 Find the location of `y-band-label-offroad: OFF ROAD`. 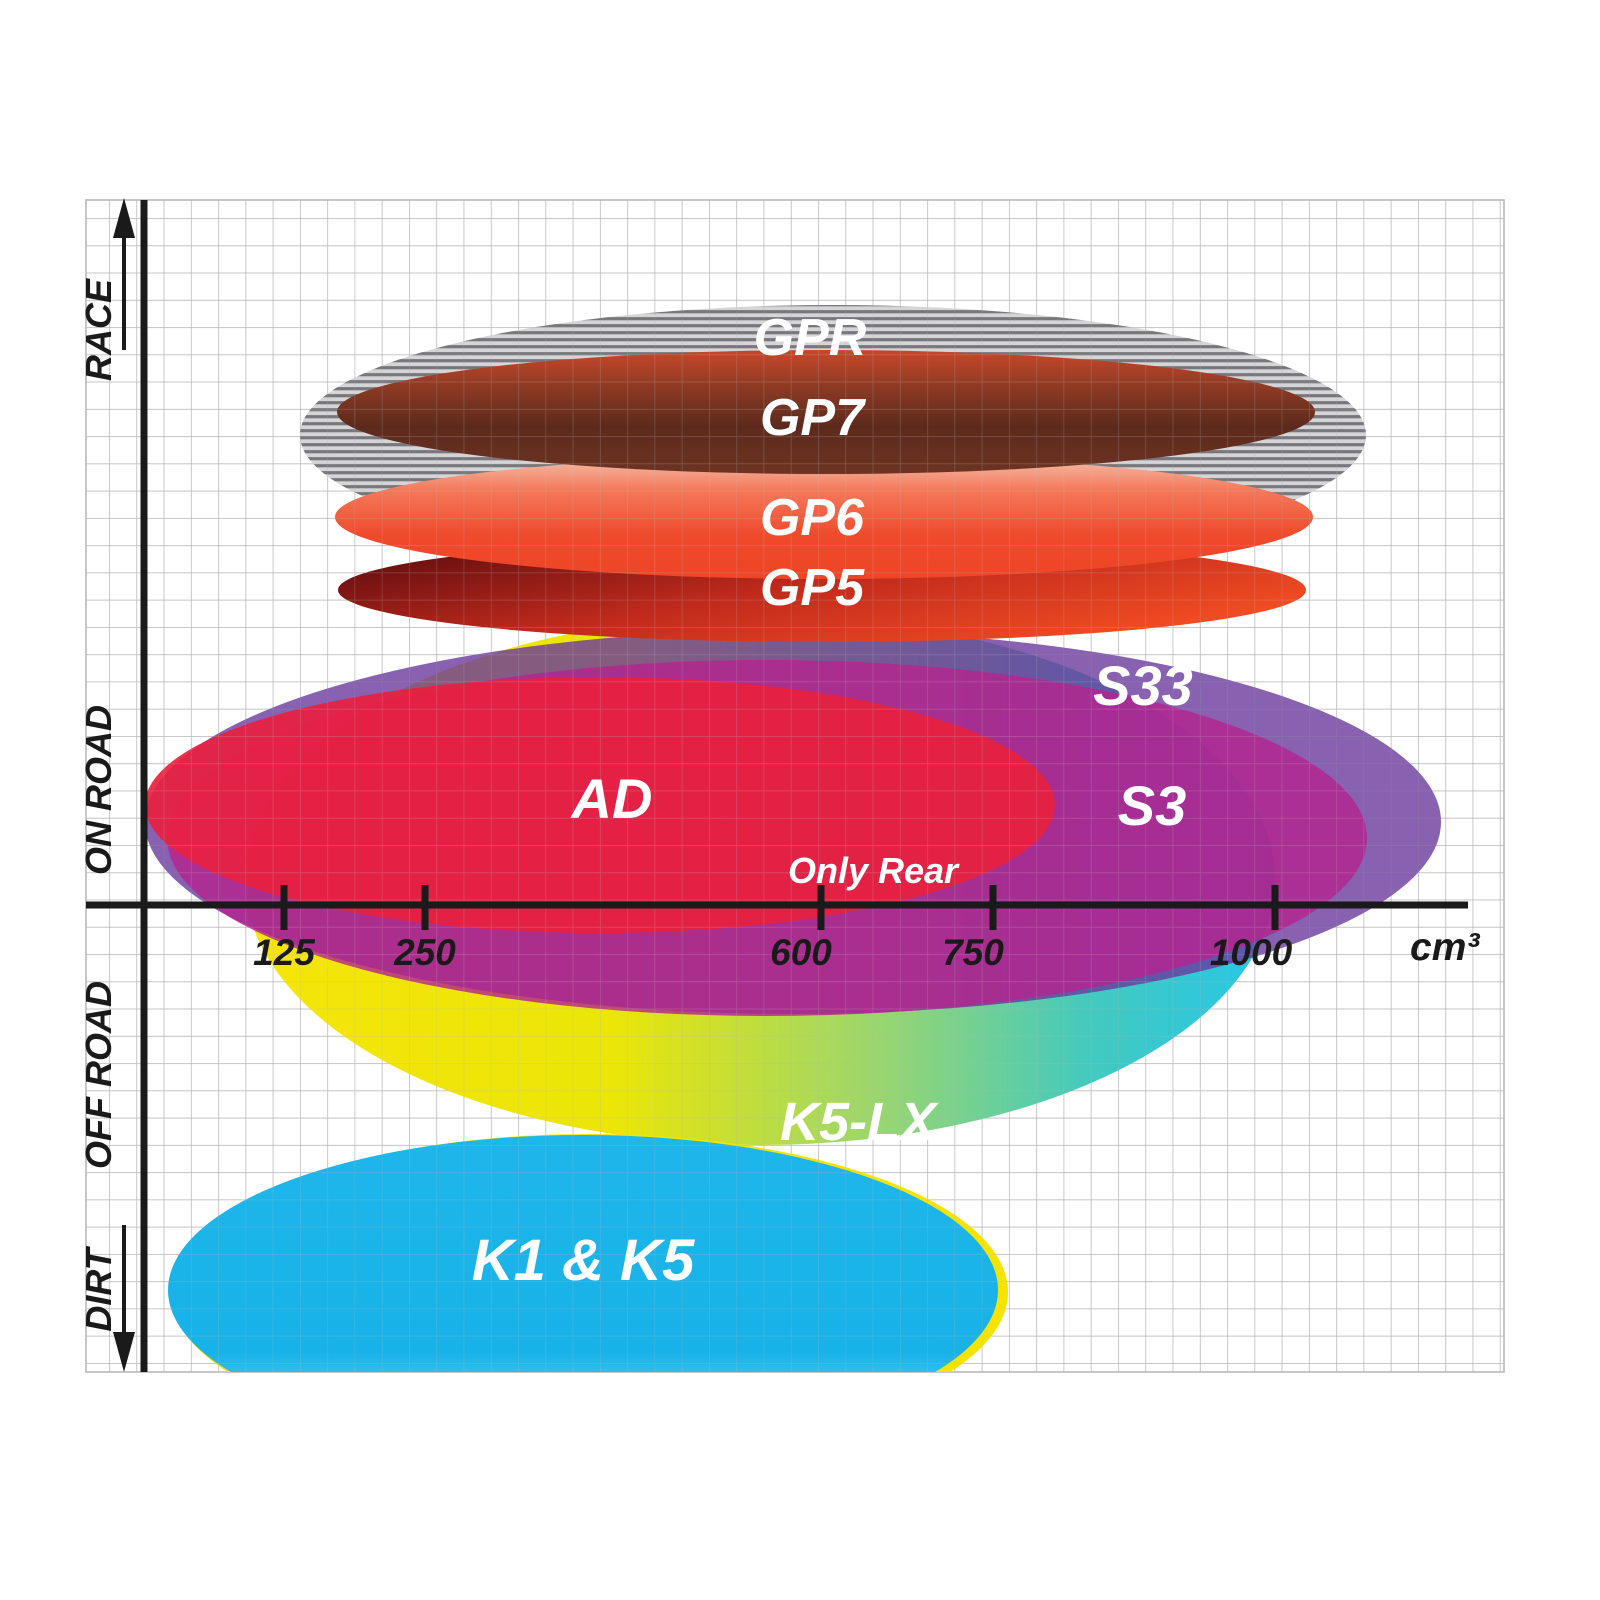

y-band-label-offroad: OFF ROAD is located at coordinates (98, 1075).